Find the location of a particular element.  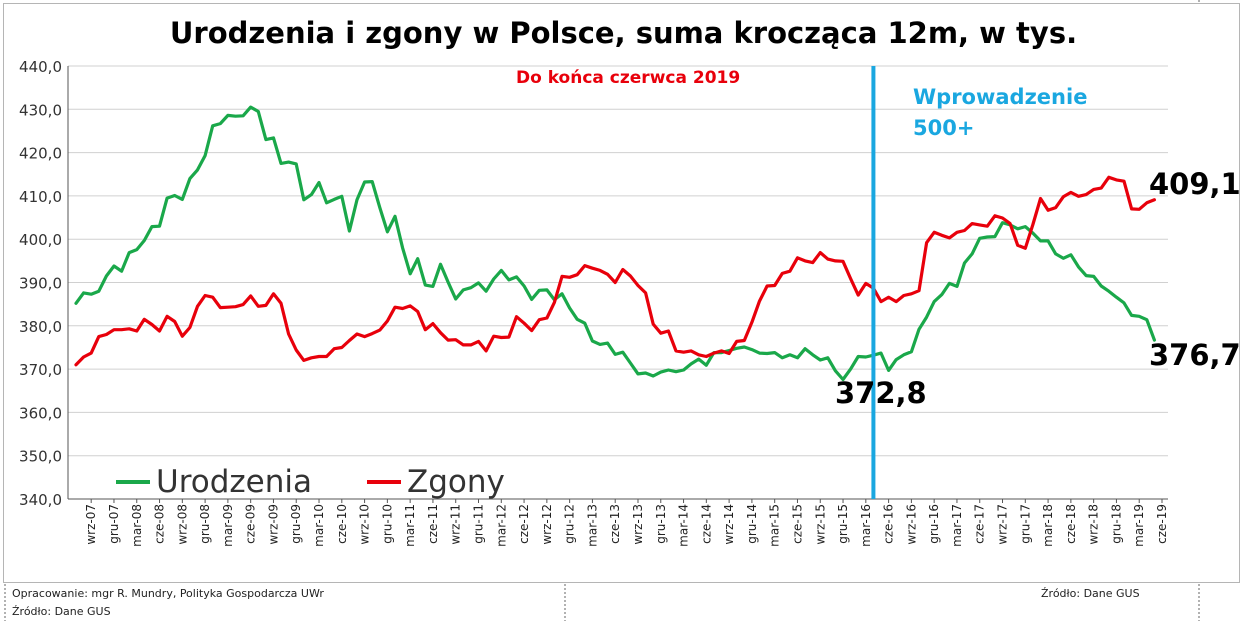

y-tick-label: 410,0 is located at coordinates (40, 197).